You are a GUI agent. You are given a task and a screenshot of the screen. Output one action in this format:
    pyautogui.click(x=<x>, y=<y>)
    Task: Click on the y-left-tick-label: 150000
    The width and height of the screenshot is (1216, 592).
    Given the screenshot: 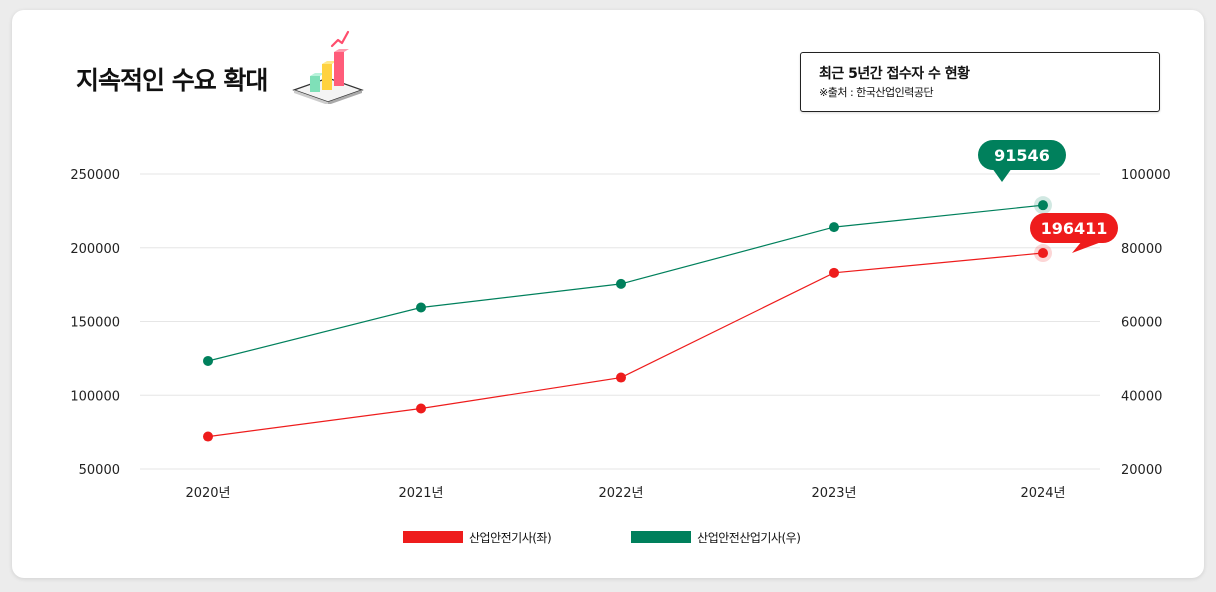 What is the action you would take?
    pyautogui.click(x=95, y=323)
    